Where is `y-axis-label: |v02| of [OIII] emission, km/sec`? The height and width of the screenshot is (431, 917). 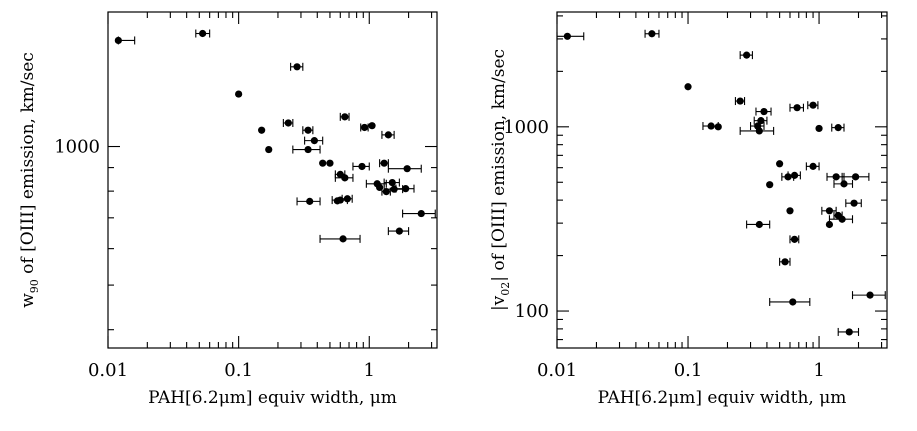
y-axis-label: |v02| of [OIII] emission, km/sec is located at coordinates (500, 180).